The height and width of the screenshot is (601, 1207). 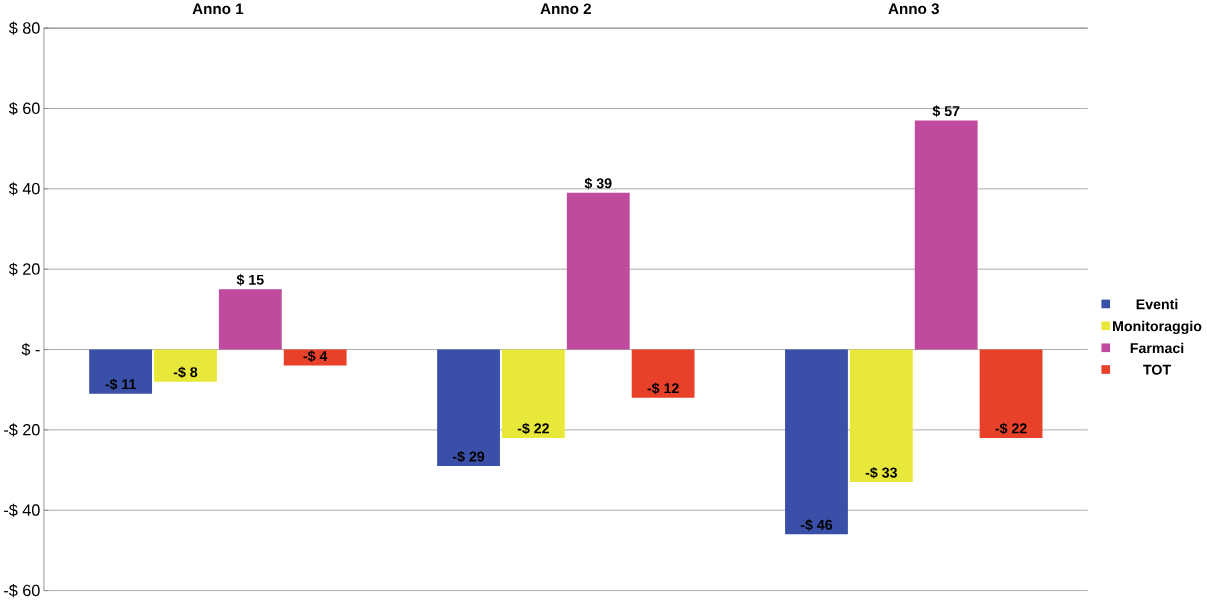 I want to click on data-label: -$ 4, so click(x=315, y=356).